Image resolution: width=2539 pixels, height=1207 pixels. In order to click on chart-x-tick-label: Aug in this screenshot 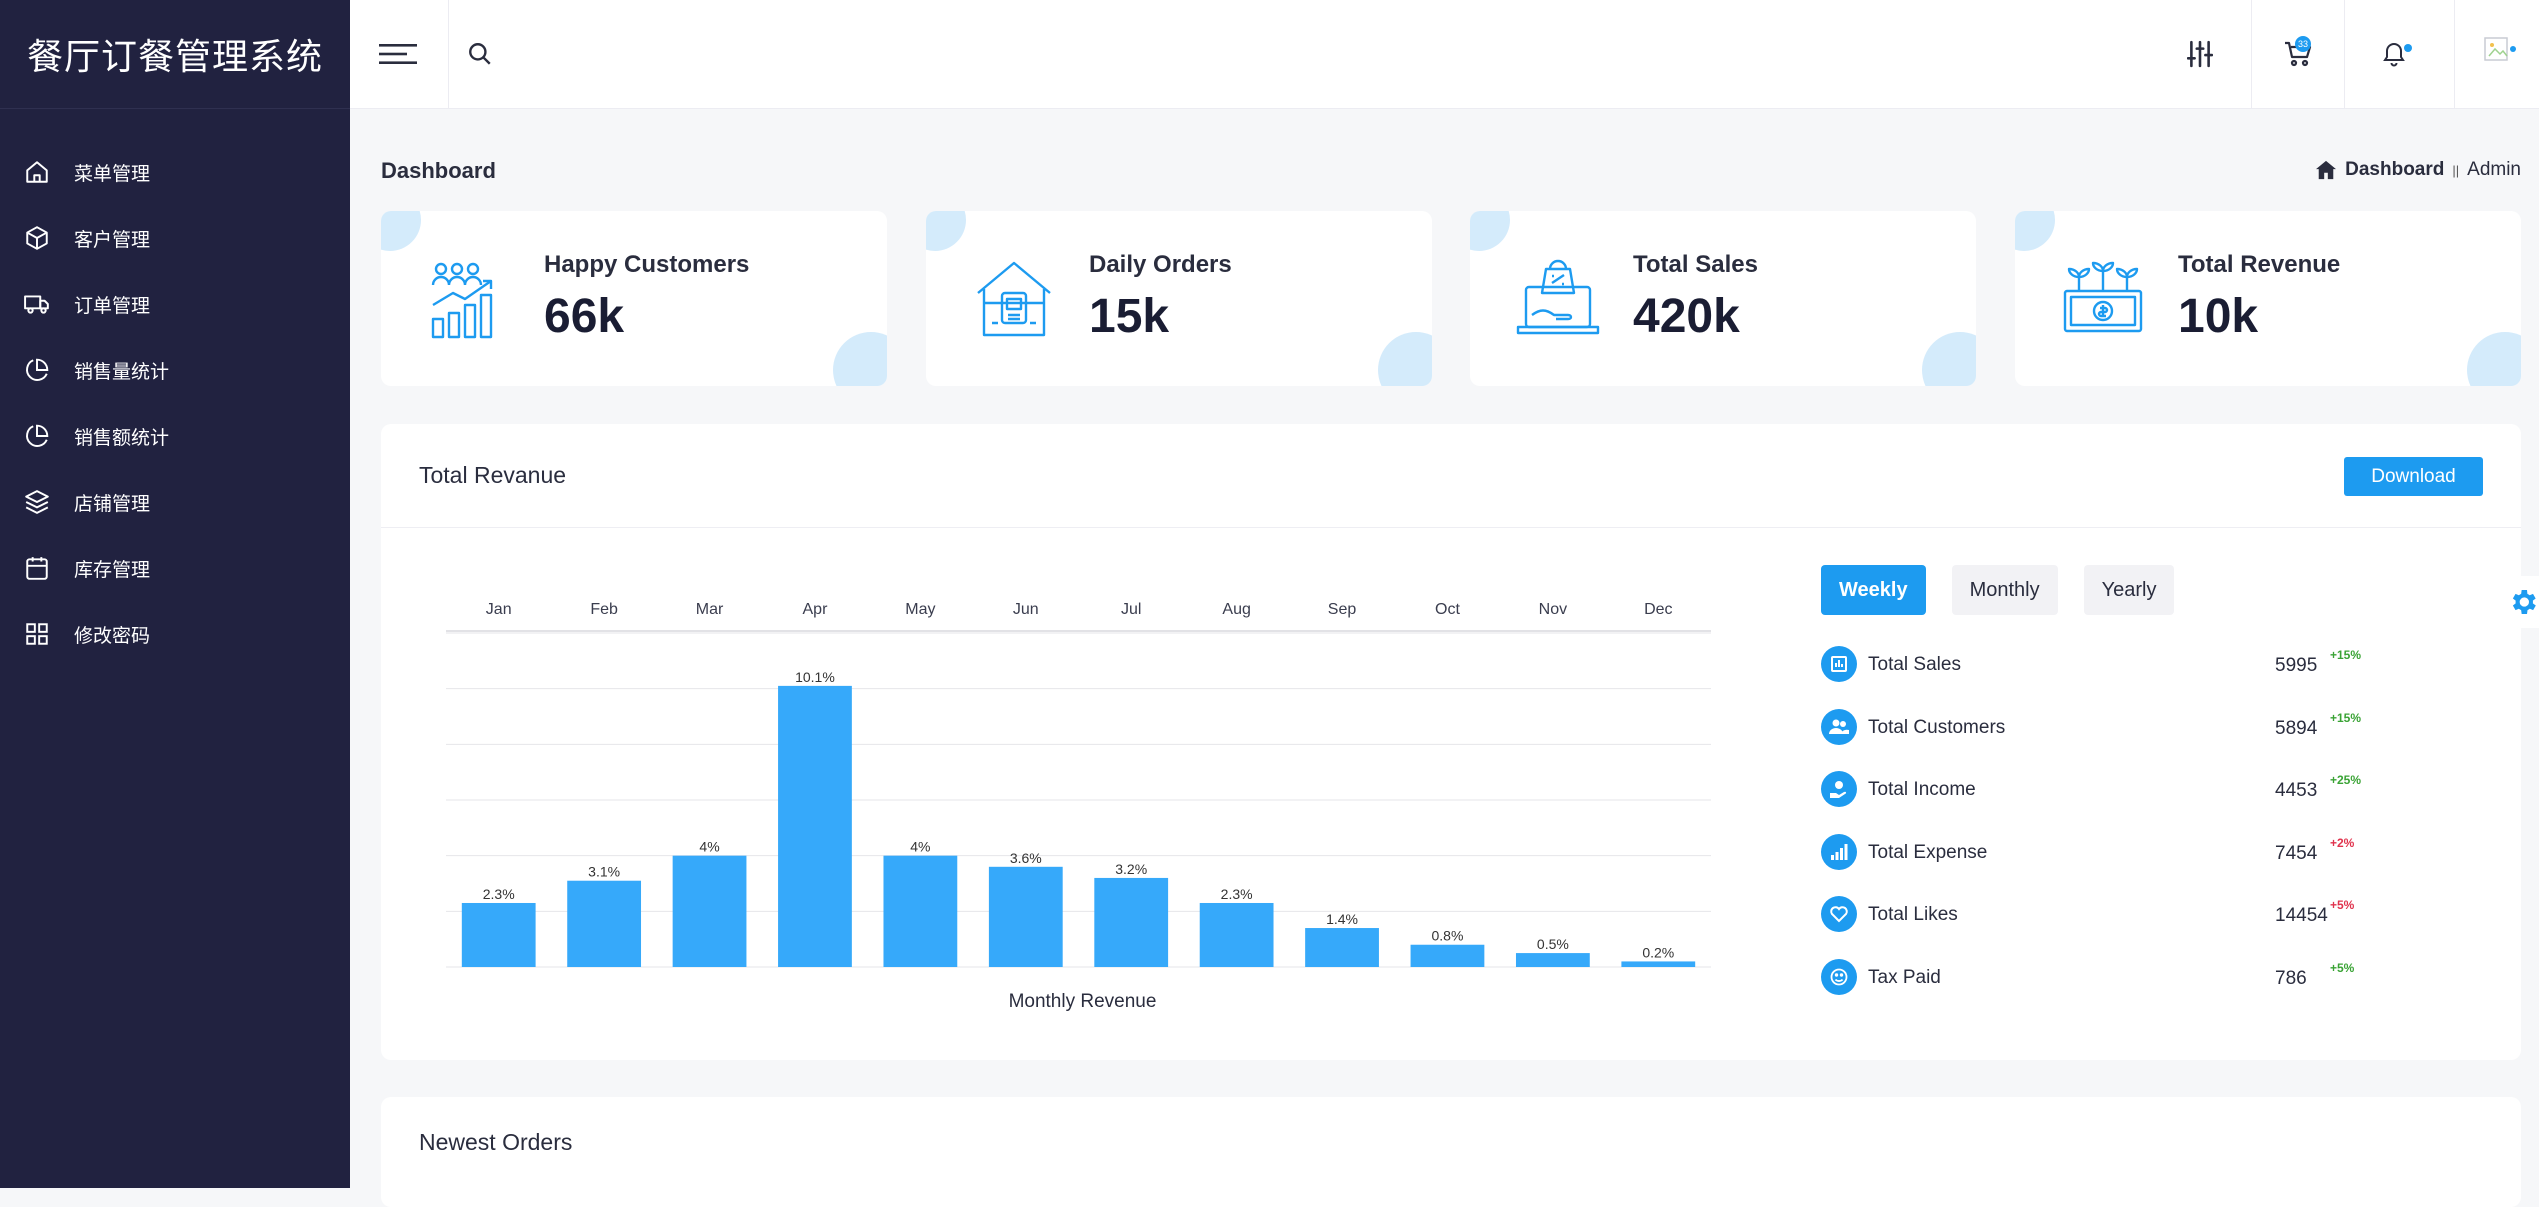, I will do `click(1236, 609)`.